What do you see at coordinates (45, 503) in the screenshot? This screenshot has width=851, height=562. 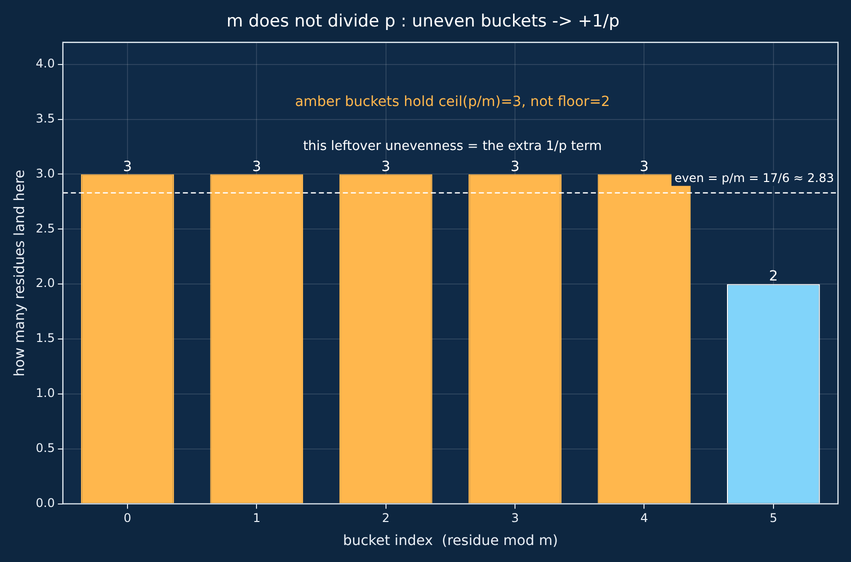 I see `y-tick-label: 0.0` at bounding box center [45, 503].